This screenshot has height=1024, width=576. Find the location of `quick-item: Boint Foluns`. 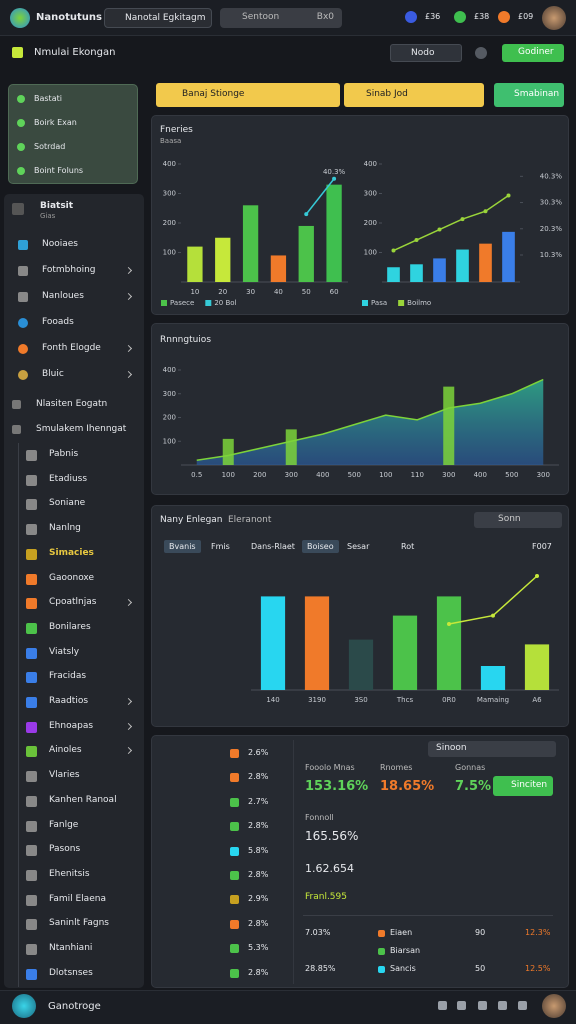

quick-item: Boint Foluns is located at coordinates (59, 170).